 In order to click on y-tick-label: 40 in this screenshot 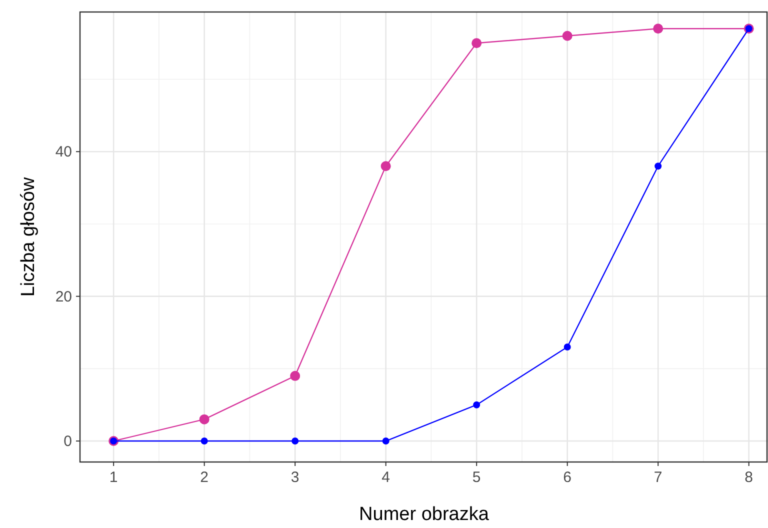, I will do `click(63, 152)`.